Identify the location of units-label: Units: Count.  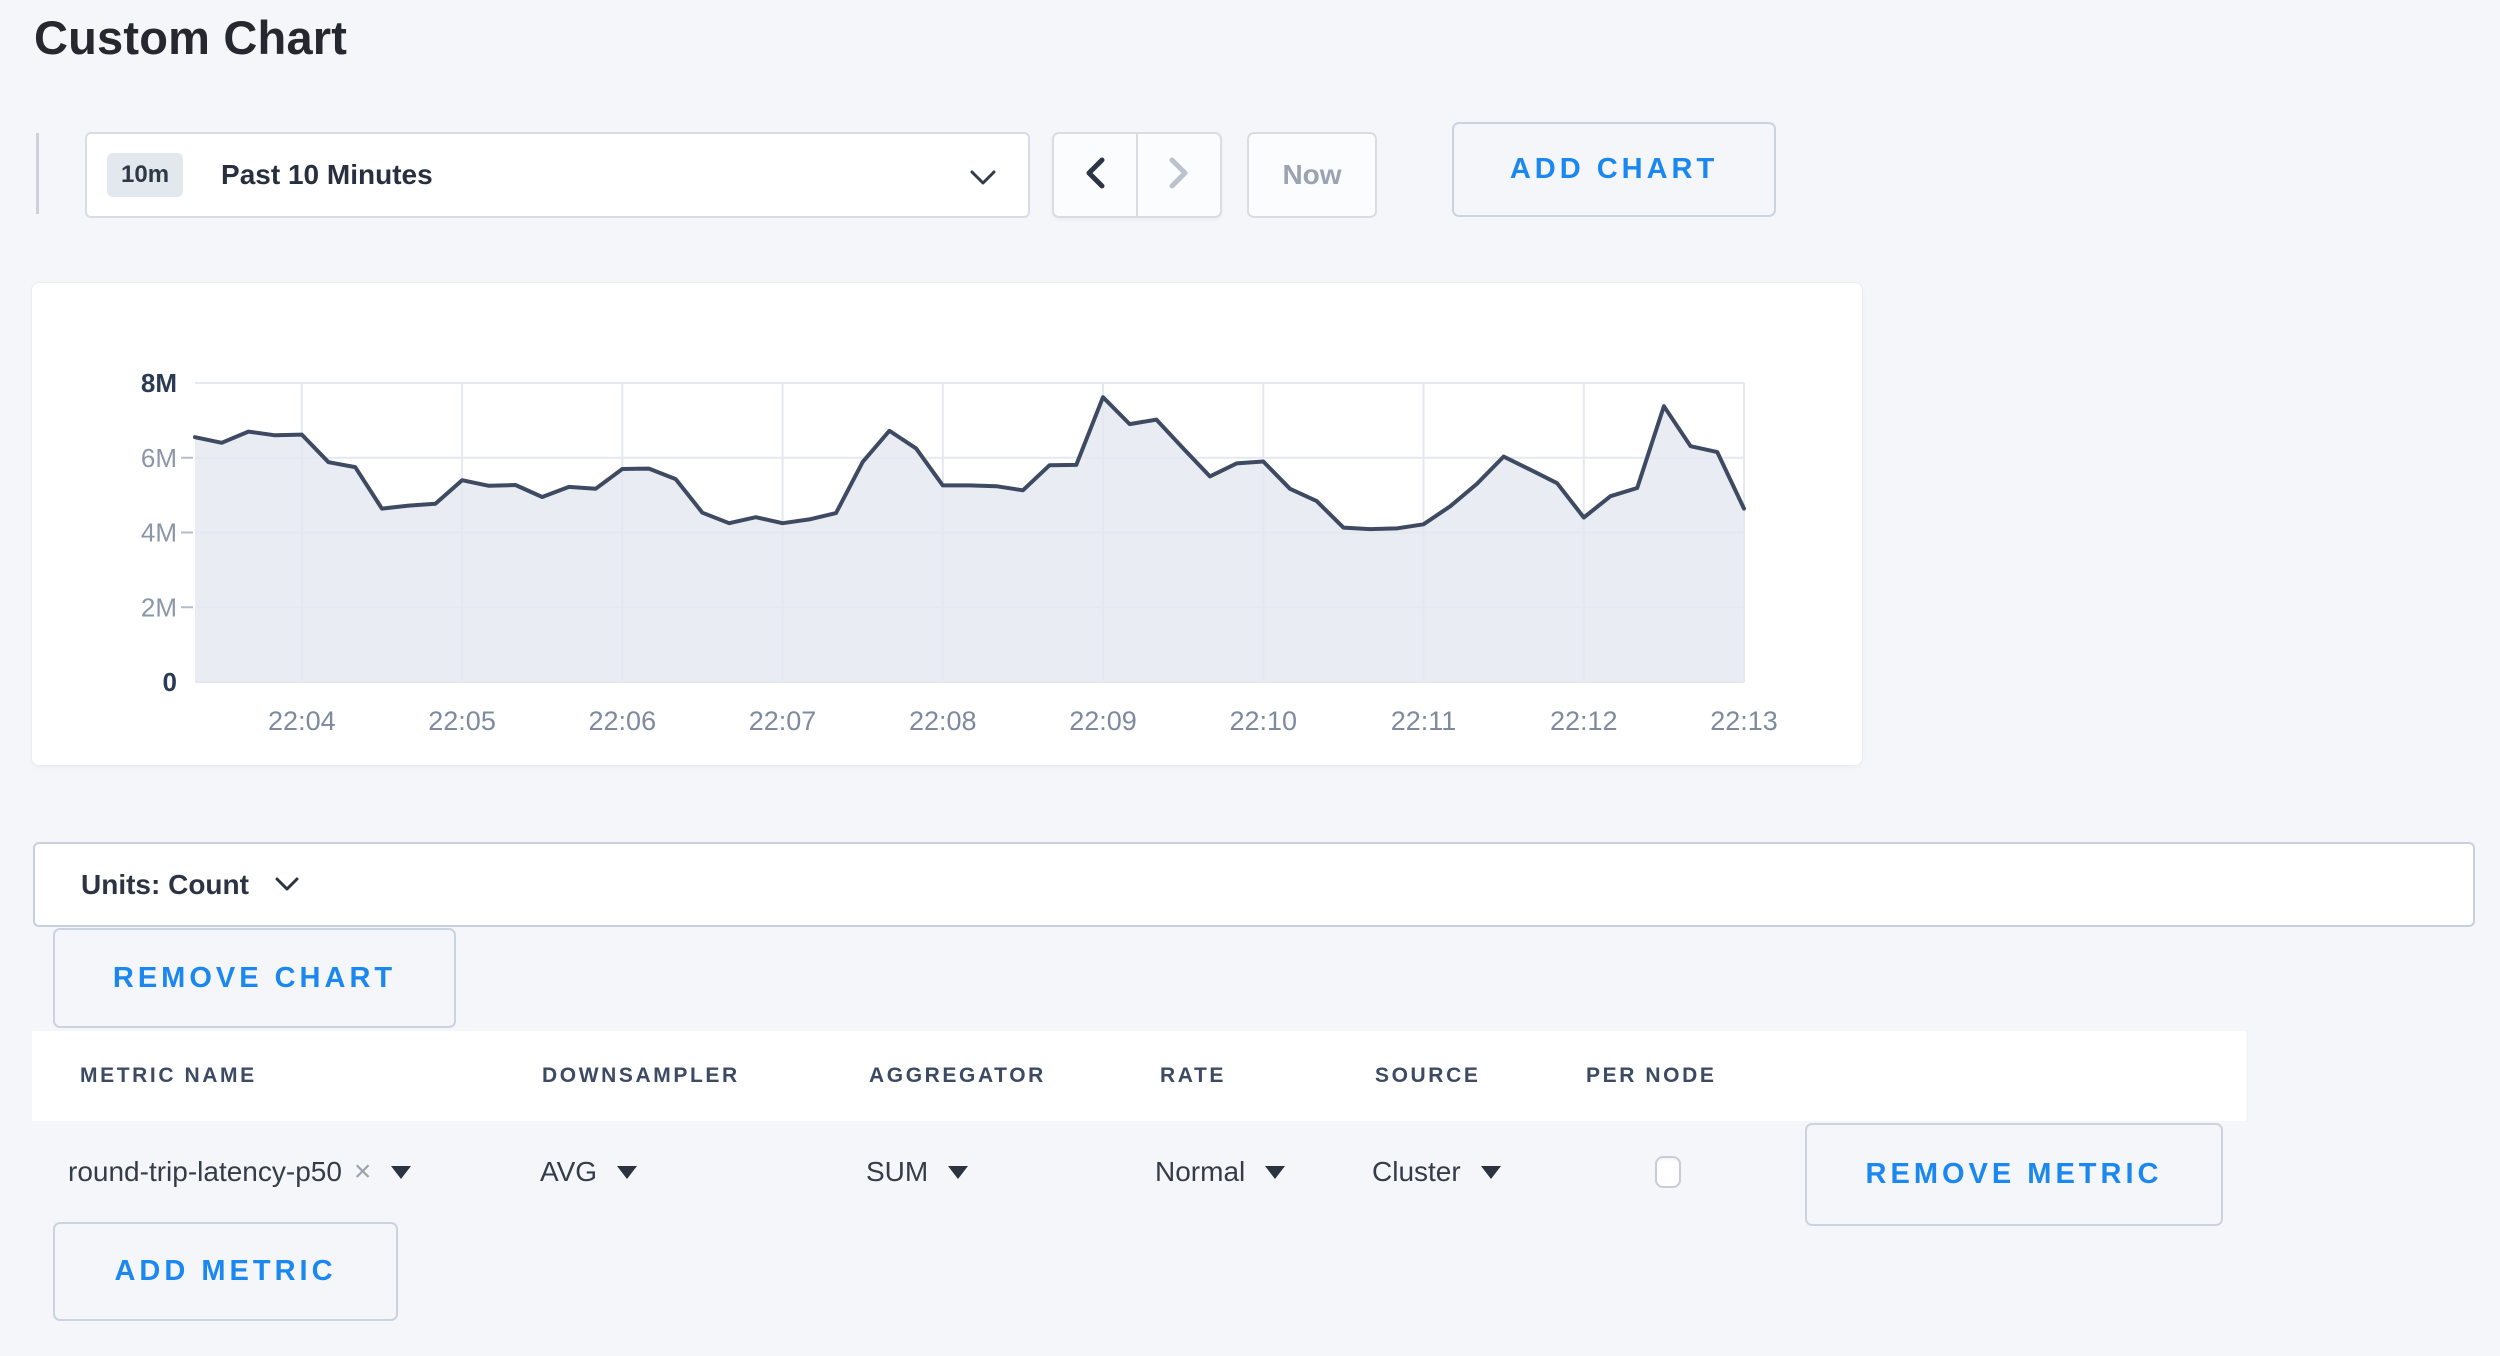
(165, 884).